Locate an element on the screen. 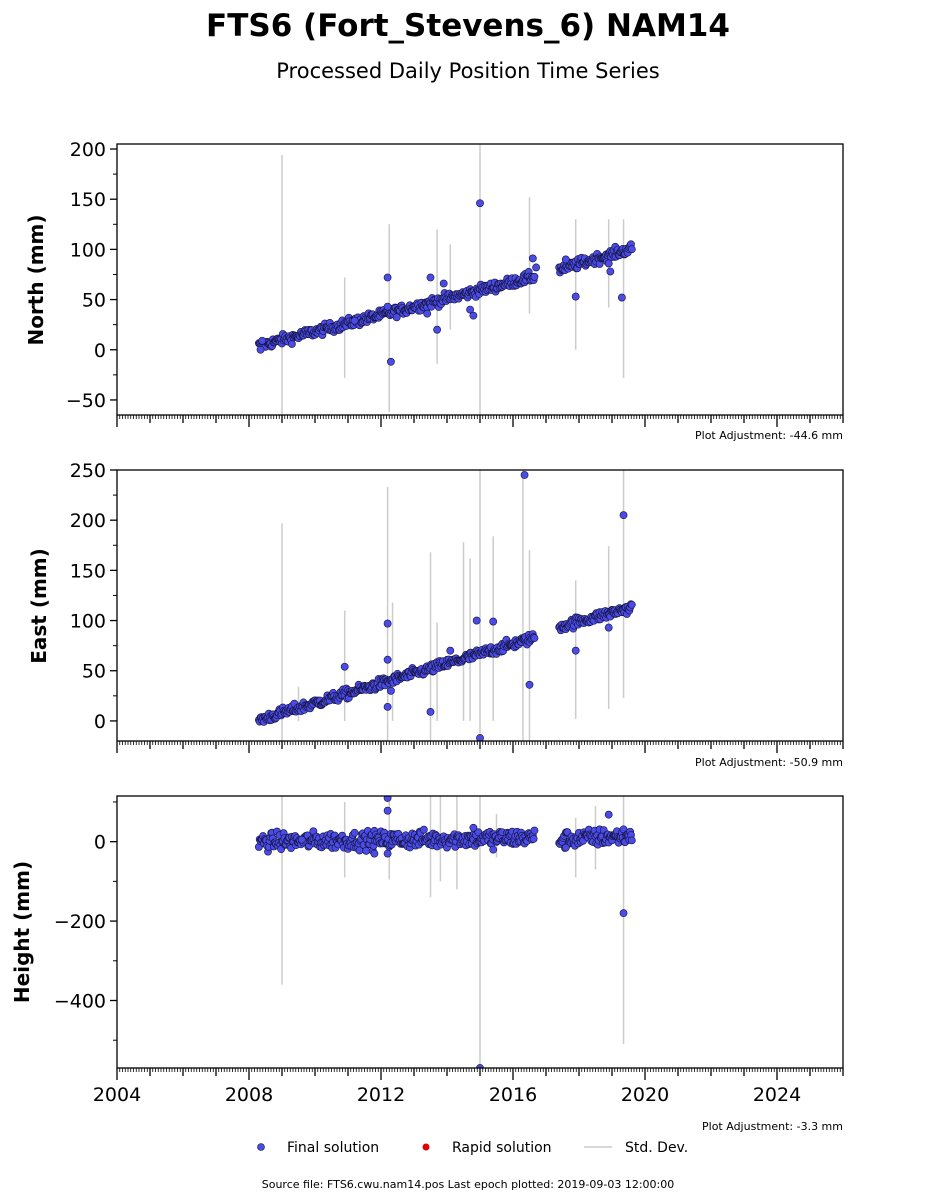  height-xtick-label: 2016 is located at coordinates (513, 1095).